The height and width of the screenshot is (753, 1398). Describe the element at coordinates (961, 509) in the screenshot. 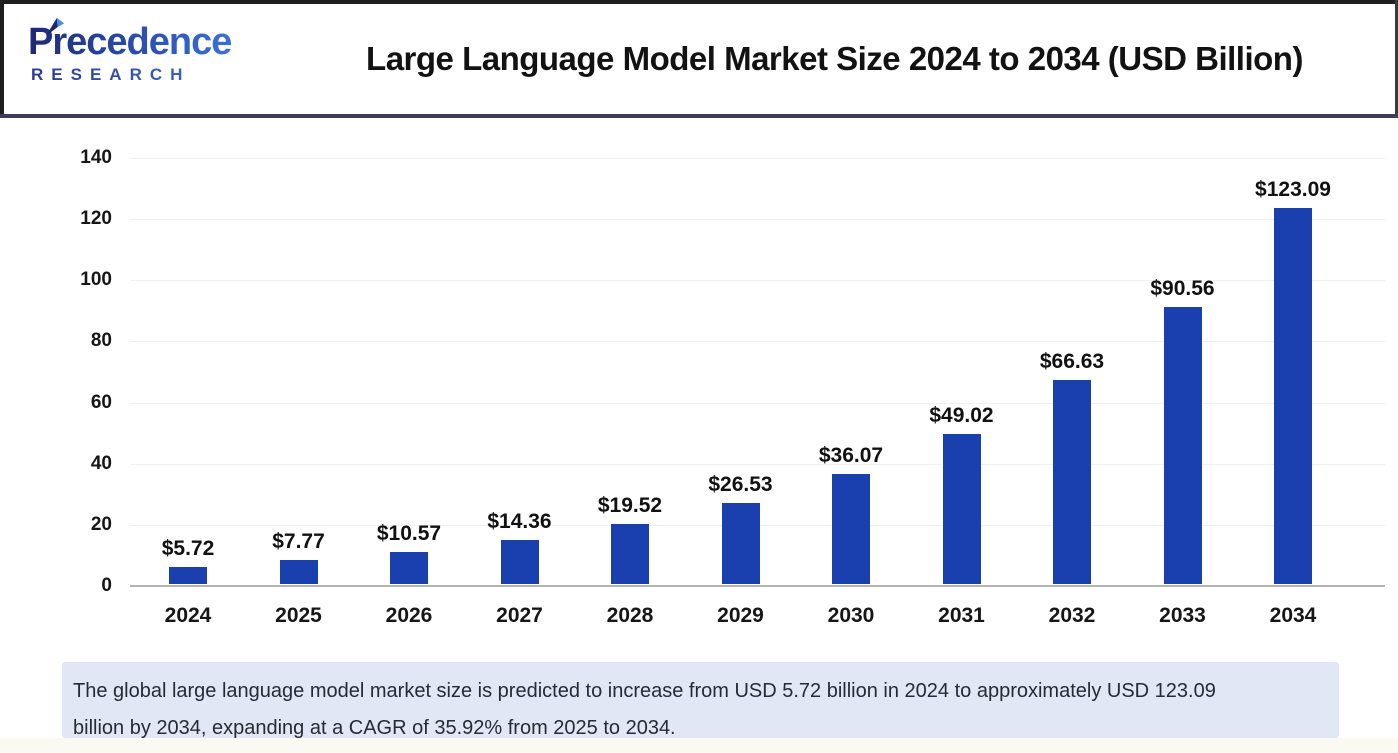

I see `bar-2031` at that location.